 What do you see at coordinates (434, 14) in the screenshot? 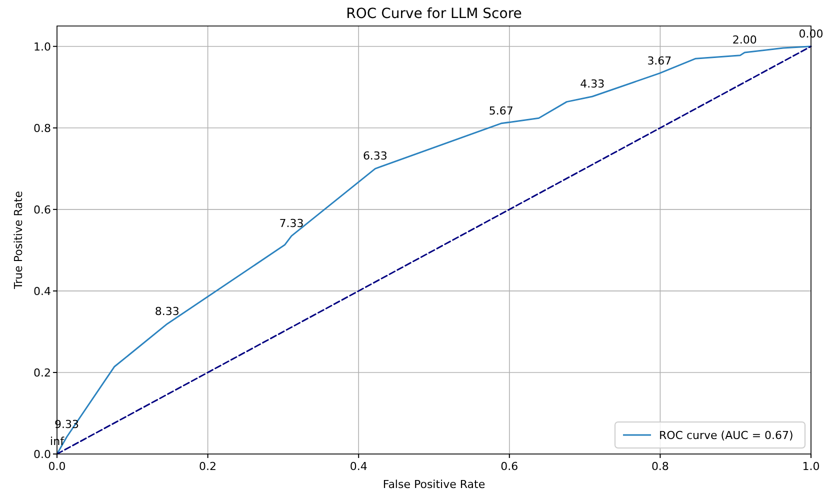
I see `chart-title: ROC Curve for LLM Score` at bounding box center [434, 14].